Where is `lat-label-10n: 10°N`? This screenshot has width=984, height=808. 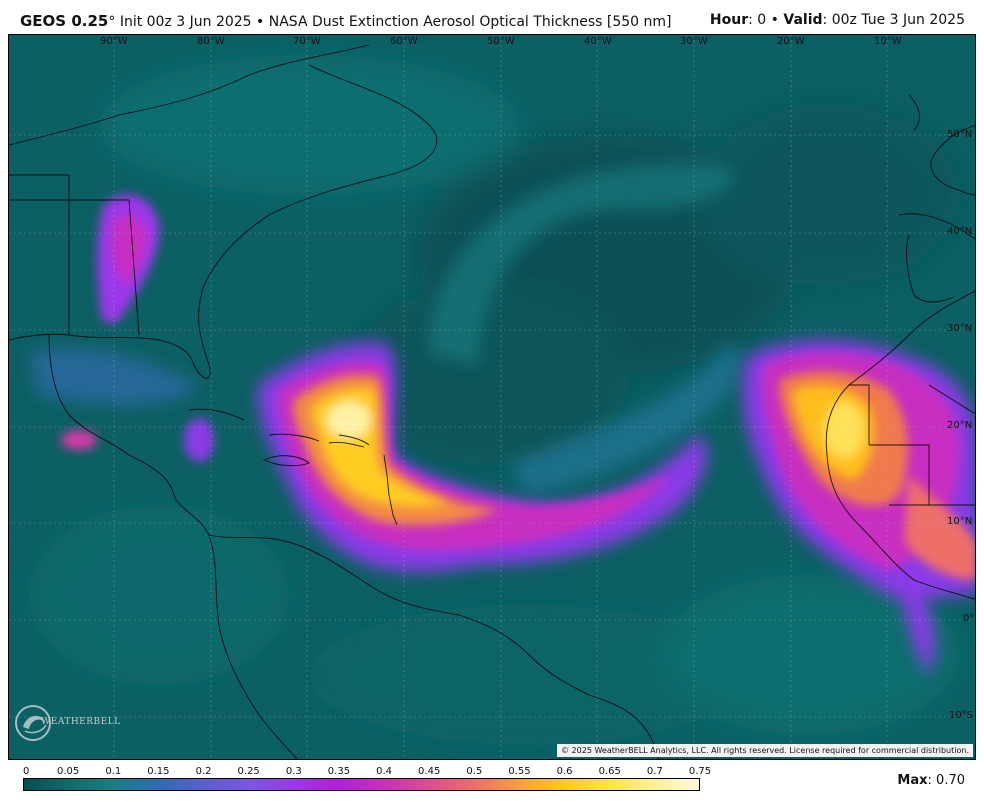
lat-label-10n: 10°N is located at coordinates (960, 521).